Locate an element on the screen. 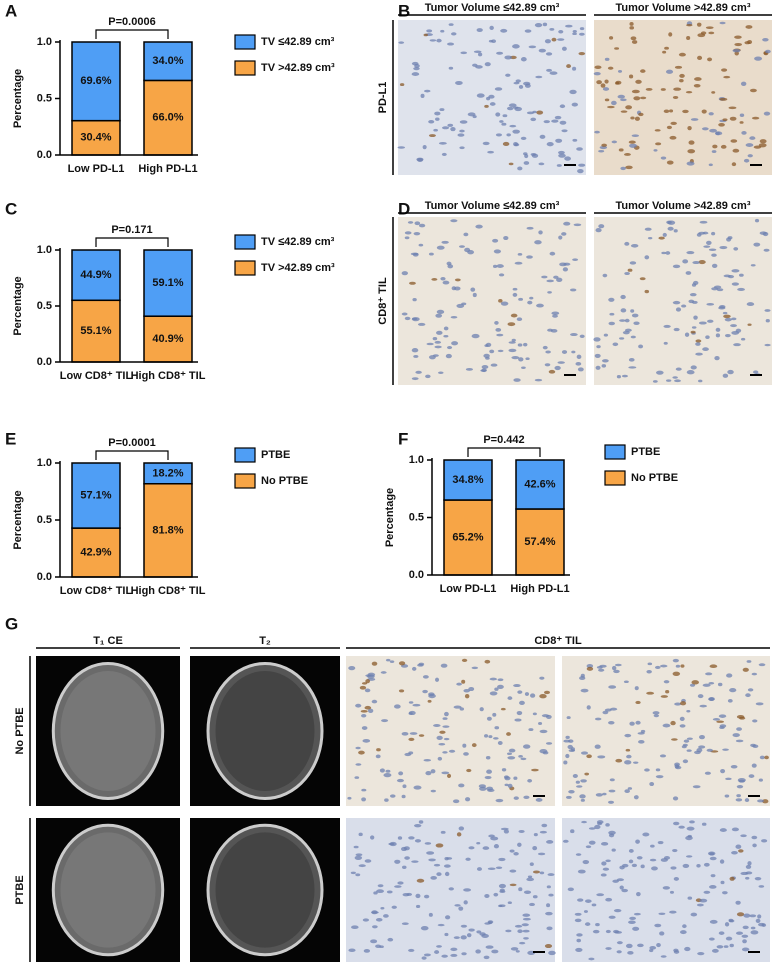  column-header: CD8⁺ TIL is located at coordinates (558, 641).